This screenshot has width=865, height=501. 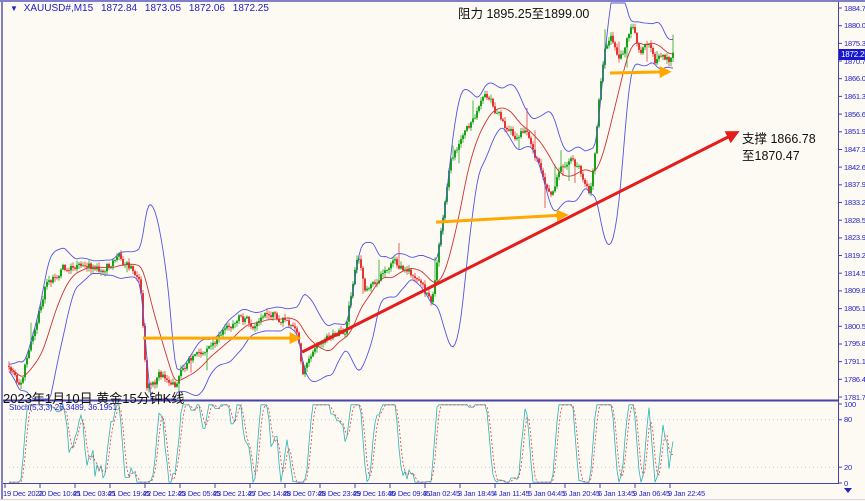 What do you see at coordinates (269, 493) in the screenshot?
I see `time-axis-label: 27 Dec 14:45` at bounding box center [269, 493].